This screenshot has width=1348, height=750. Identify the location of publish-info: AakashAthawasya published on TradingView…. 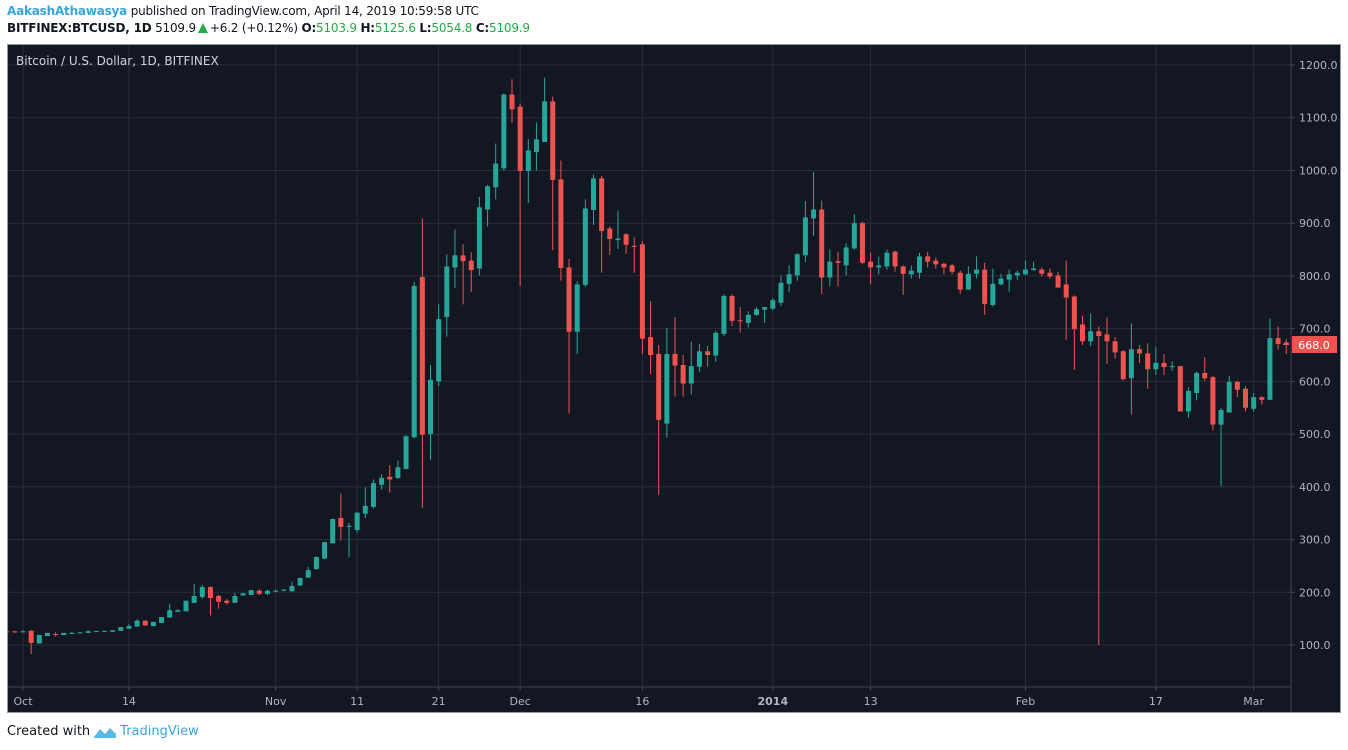
(243, 11).